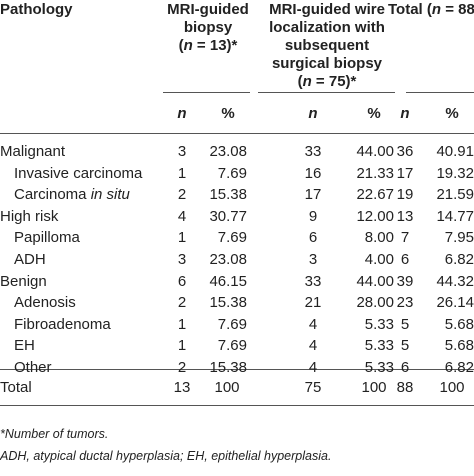 The width and height of the screenshot is (474, 476). Describe the element at coordinates (455, 281) in the screenshot. I see `row-cell-p3: 44.32` at that location.